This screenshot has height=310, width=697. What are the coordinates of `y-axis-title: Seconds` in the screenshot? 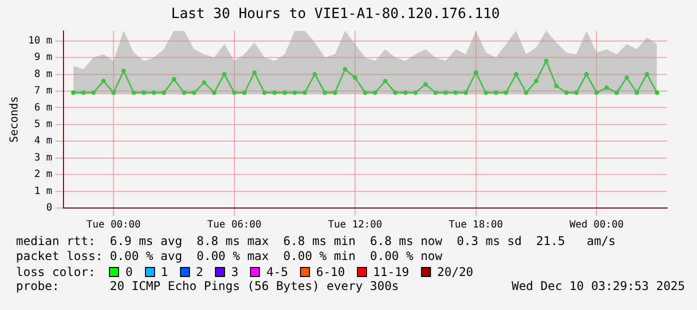 It's located at (13, 119).